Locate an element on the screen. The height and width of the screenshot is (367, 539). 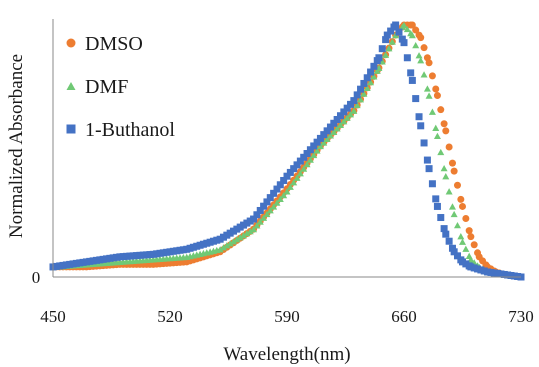
y-tick-label: 0 is located at coordinates (36, 277).